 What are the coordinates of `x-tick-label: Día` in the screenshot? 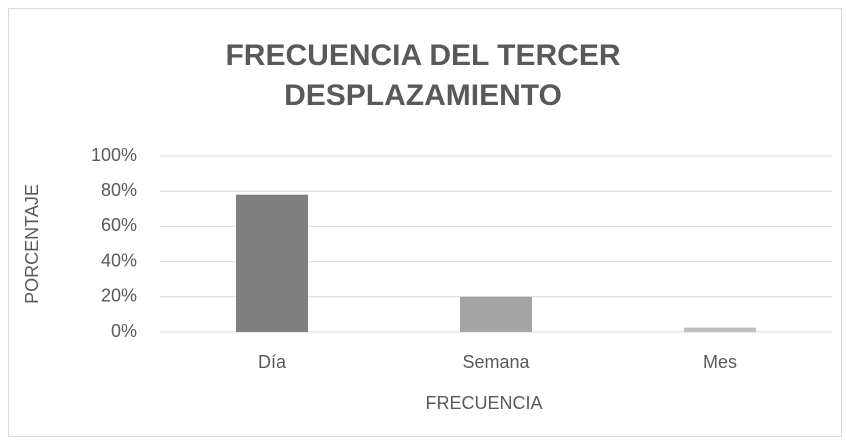 It's located at (272, 362).